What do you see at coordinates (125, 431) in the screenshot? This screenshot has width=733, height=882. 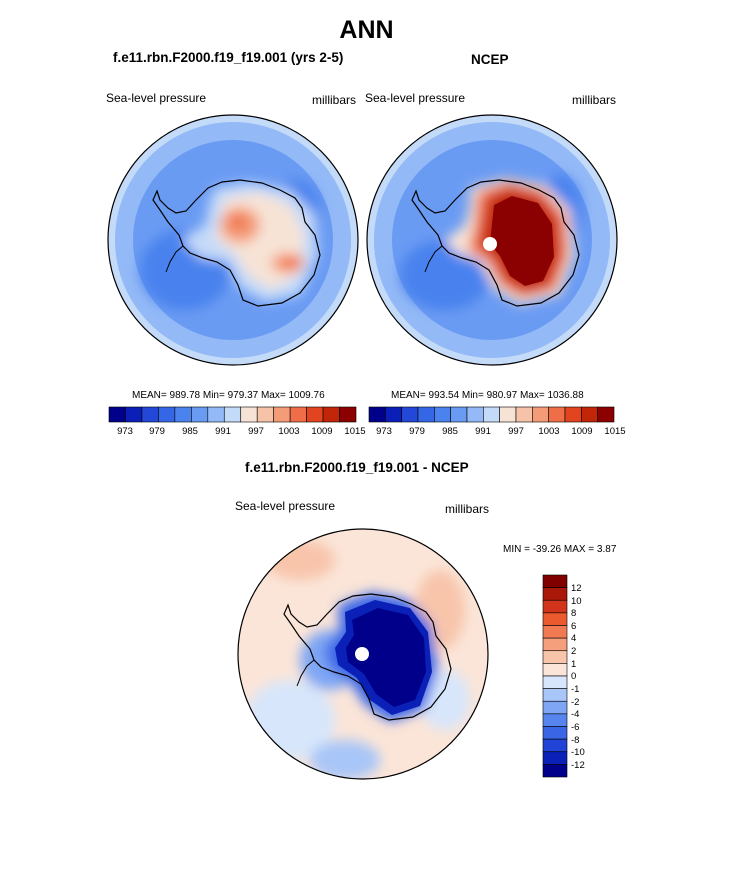 I see `colorbar-tick-model: 973` at bounding box center [125, 431].